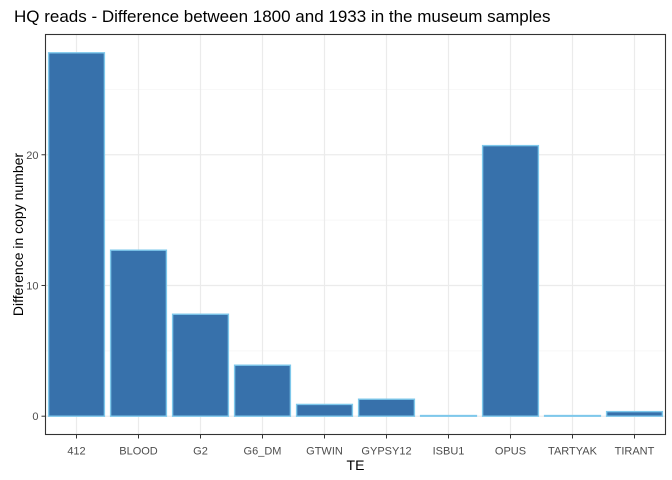 The width and height of the screenshot is (672, 480). What do you see at coordinates (35, 417) in the screenshot?
I see `y-tick-label: 0` at bounding box center [35, 417].